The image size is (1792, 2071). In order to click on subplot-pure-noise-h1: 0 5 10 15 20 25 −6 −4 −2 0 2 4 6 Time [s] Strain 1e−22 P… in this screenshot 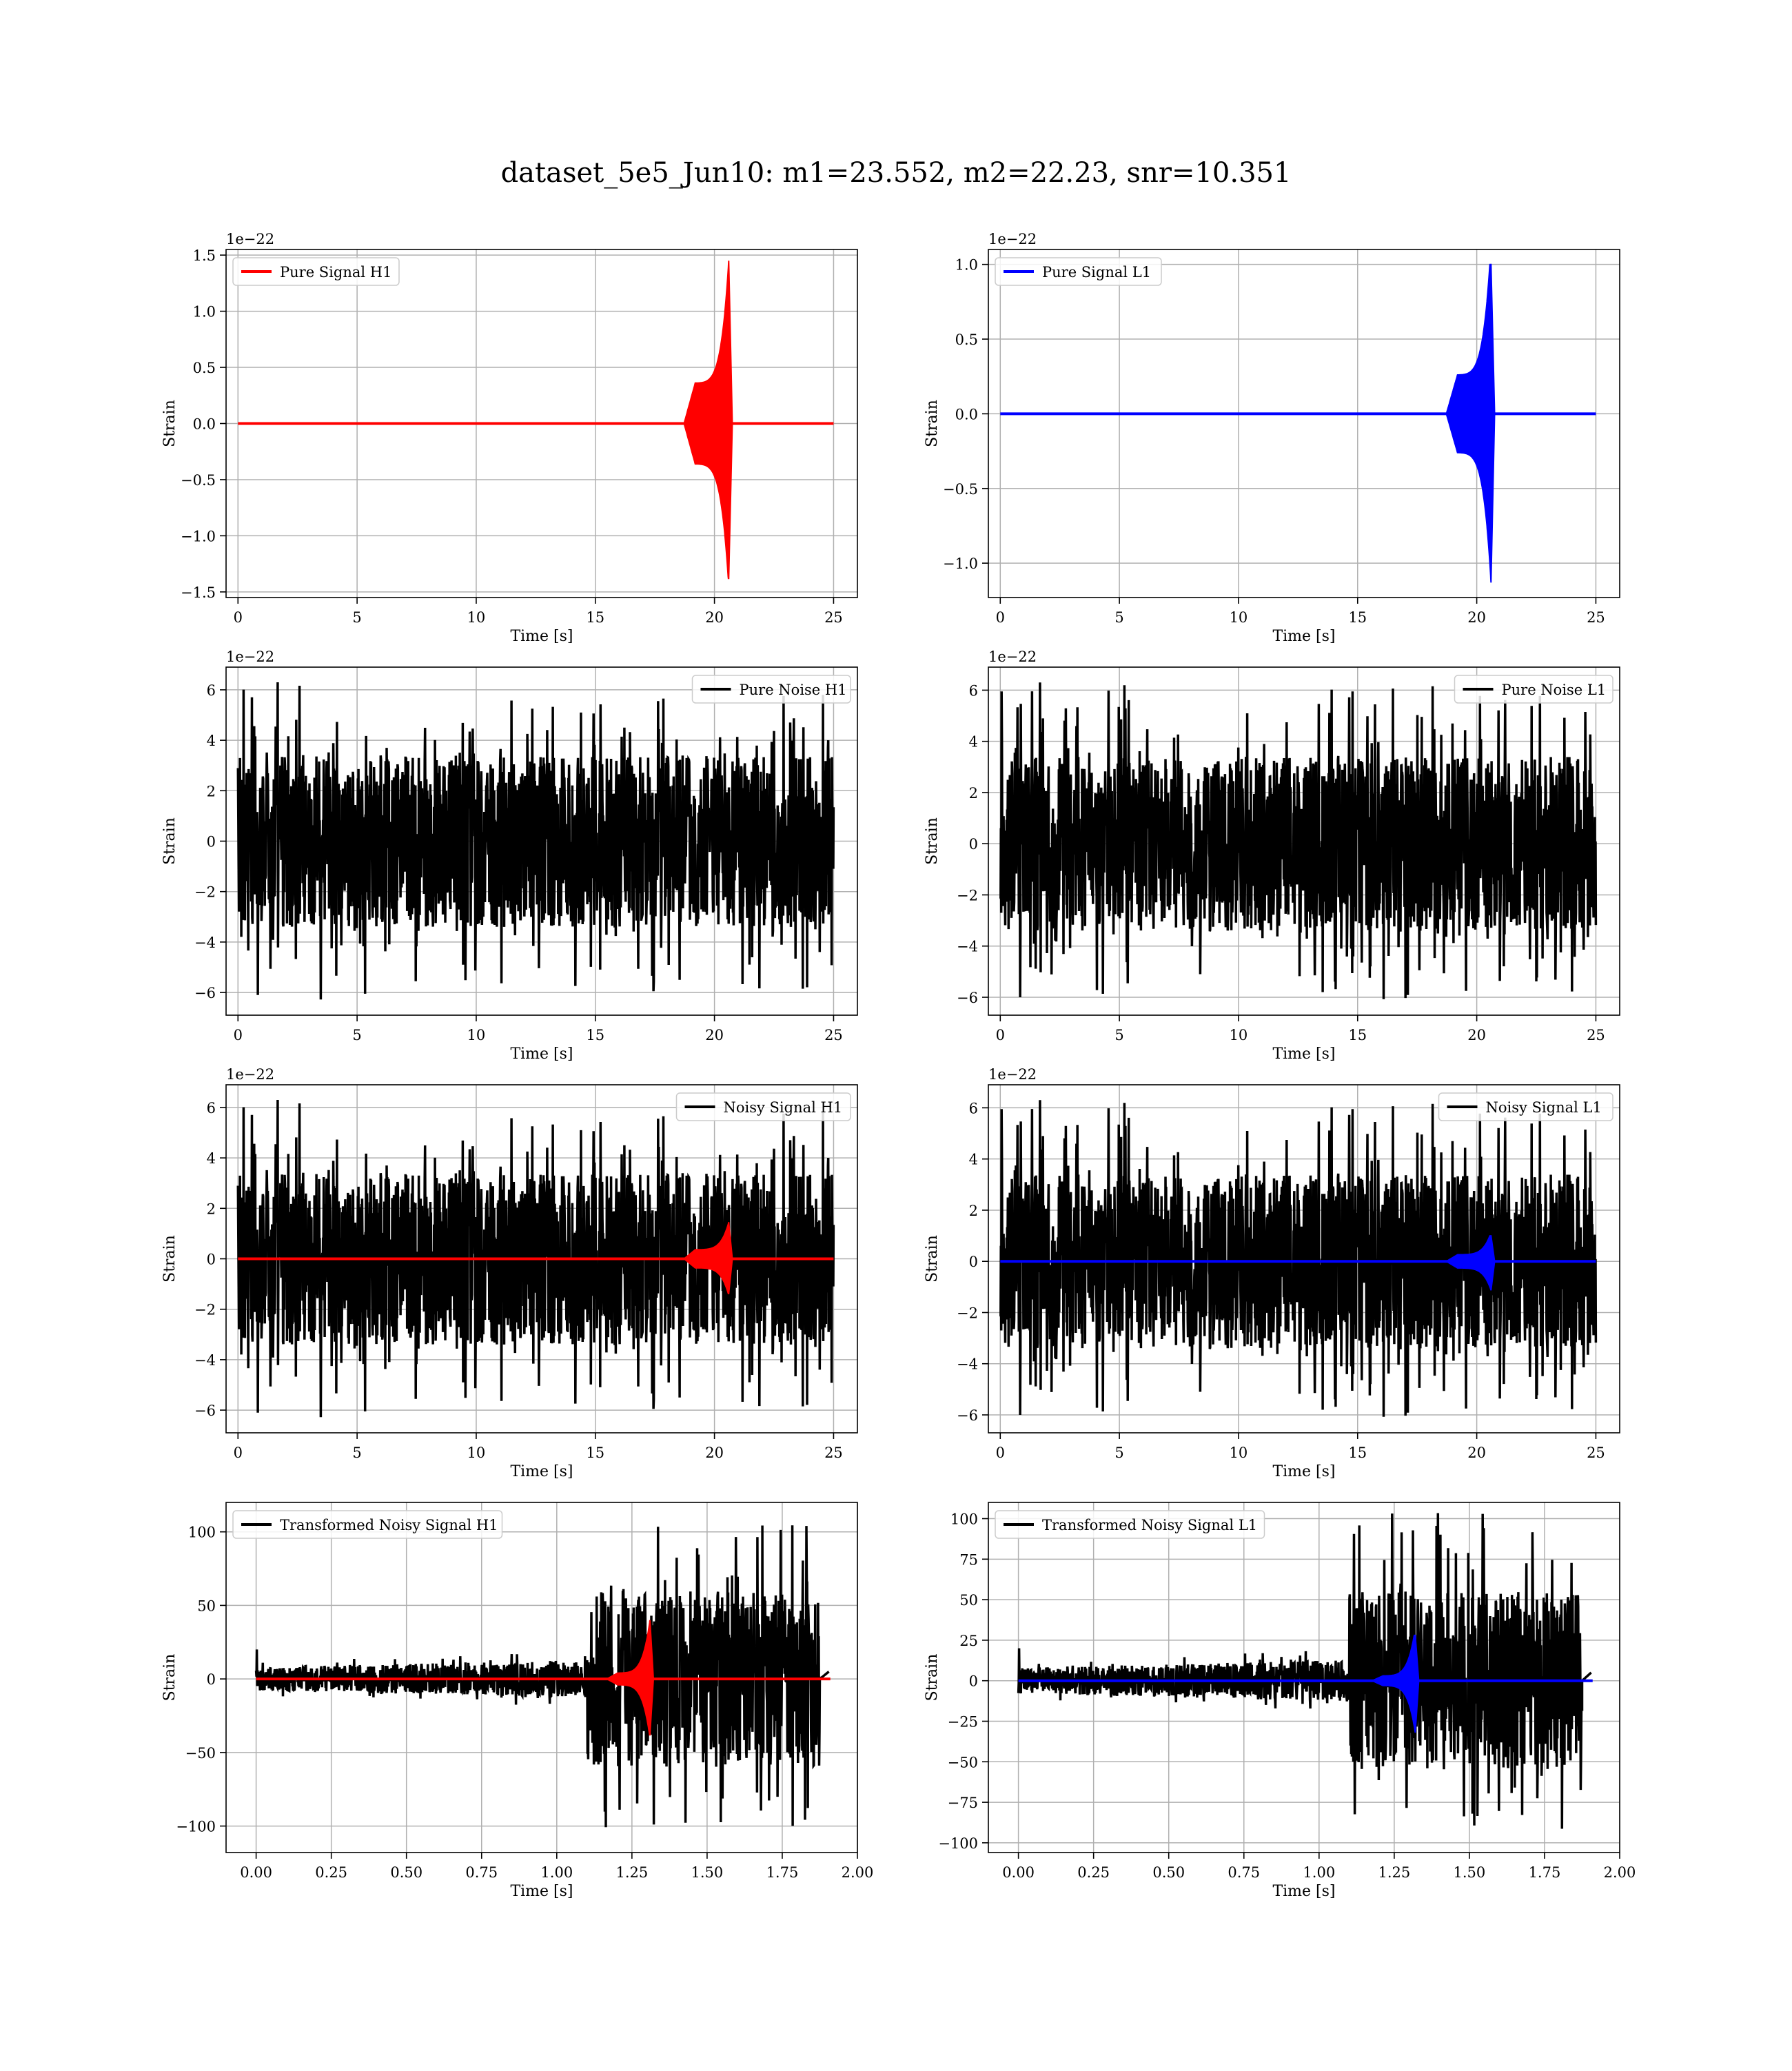, I will do `click(509, 856)`.